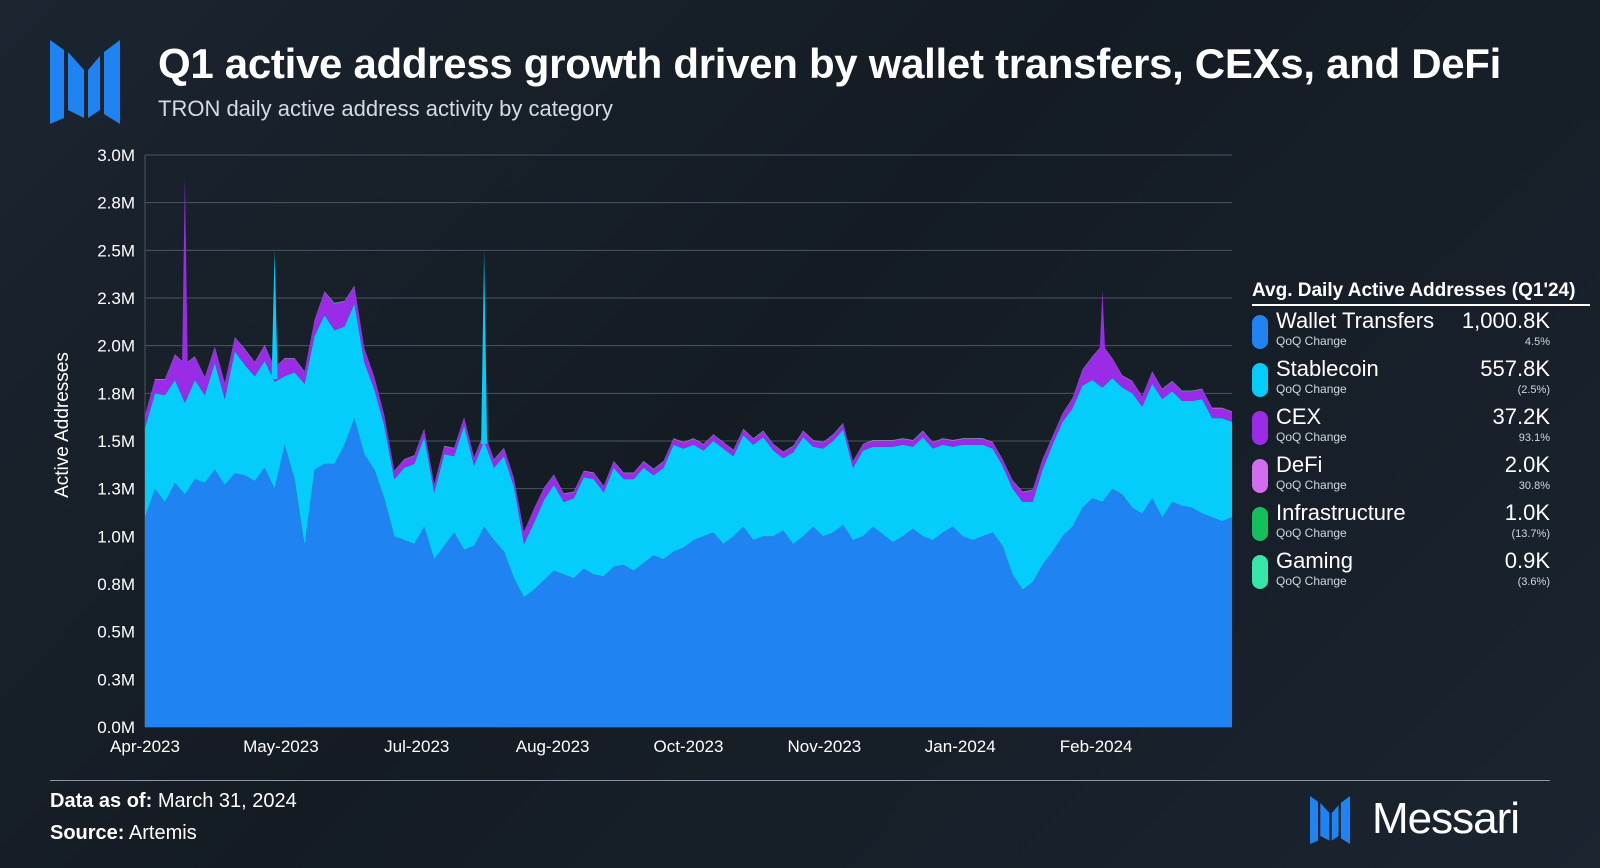  I want to click on legend-item-name: Stablecoin, so click(1327, 368).